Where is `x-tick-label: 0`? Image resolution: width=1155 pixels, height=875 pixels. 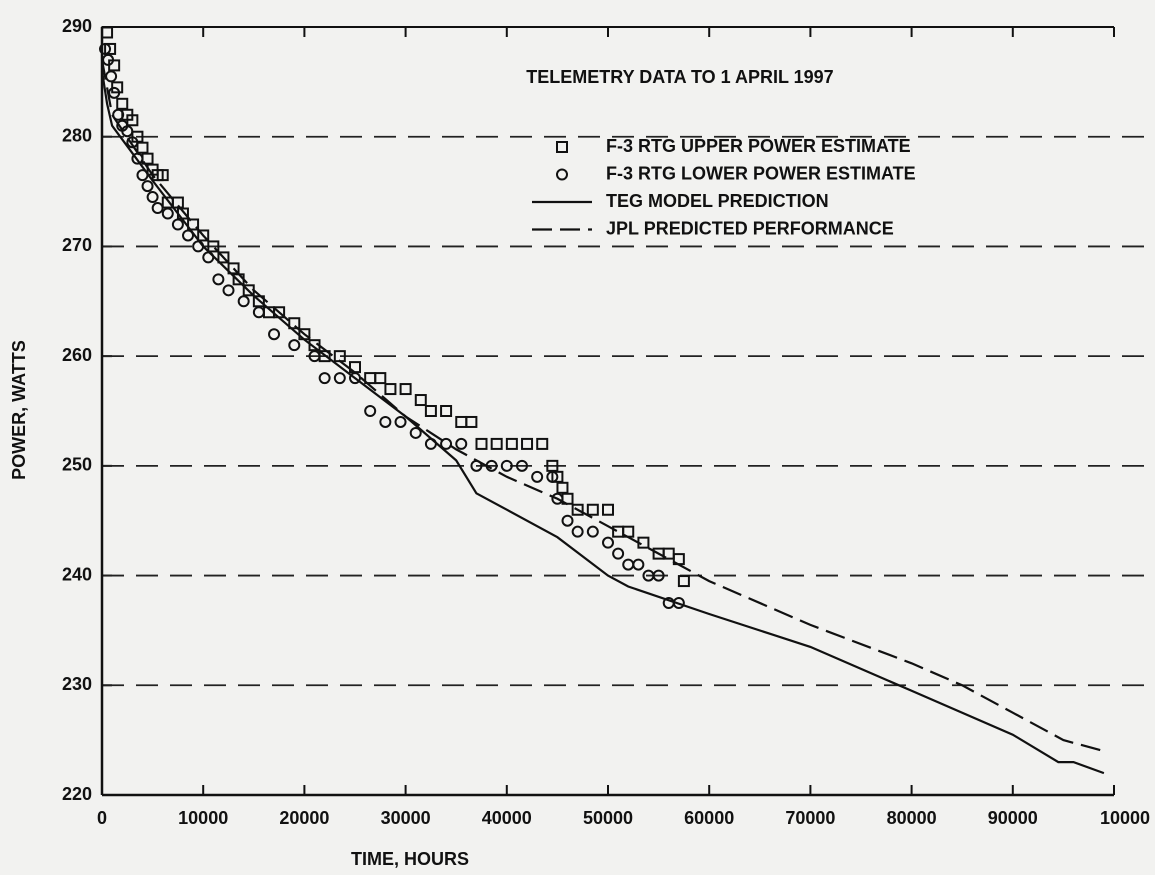 x-tick-label: 0 is located at coordinates (102, 818).